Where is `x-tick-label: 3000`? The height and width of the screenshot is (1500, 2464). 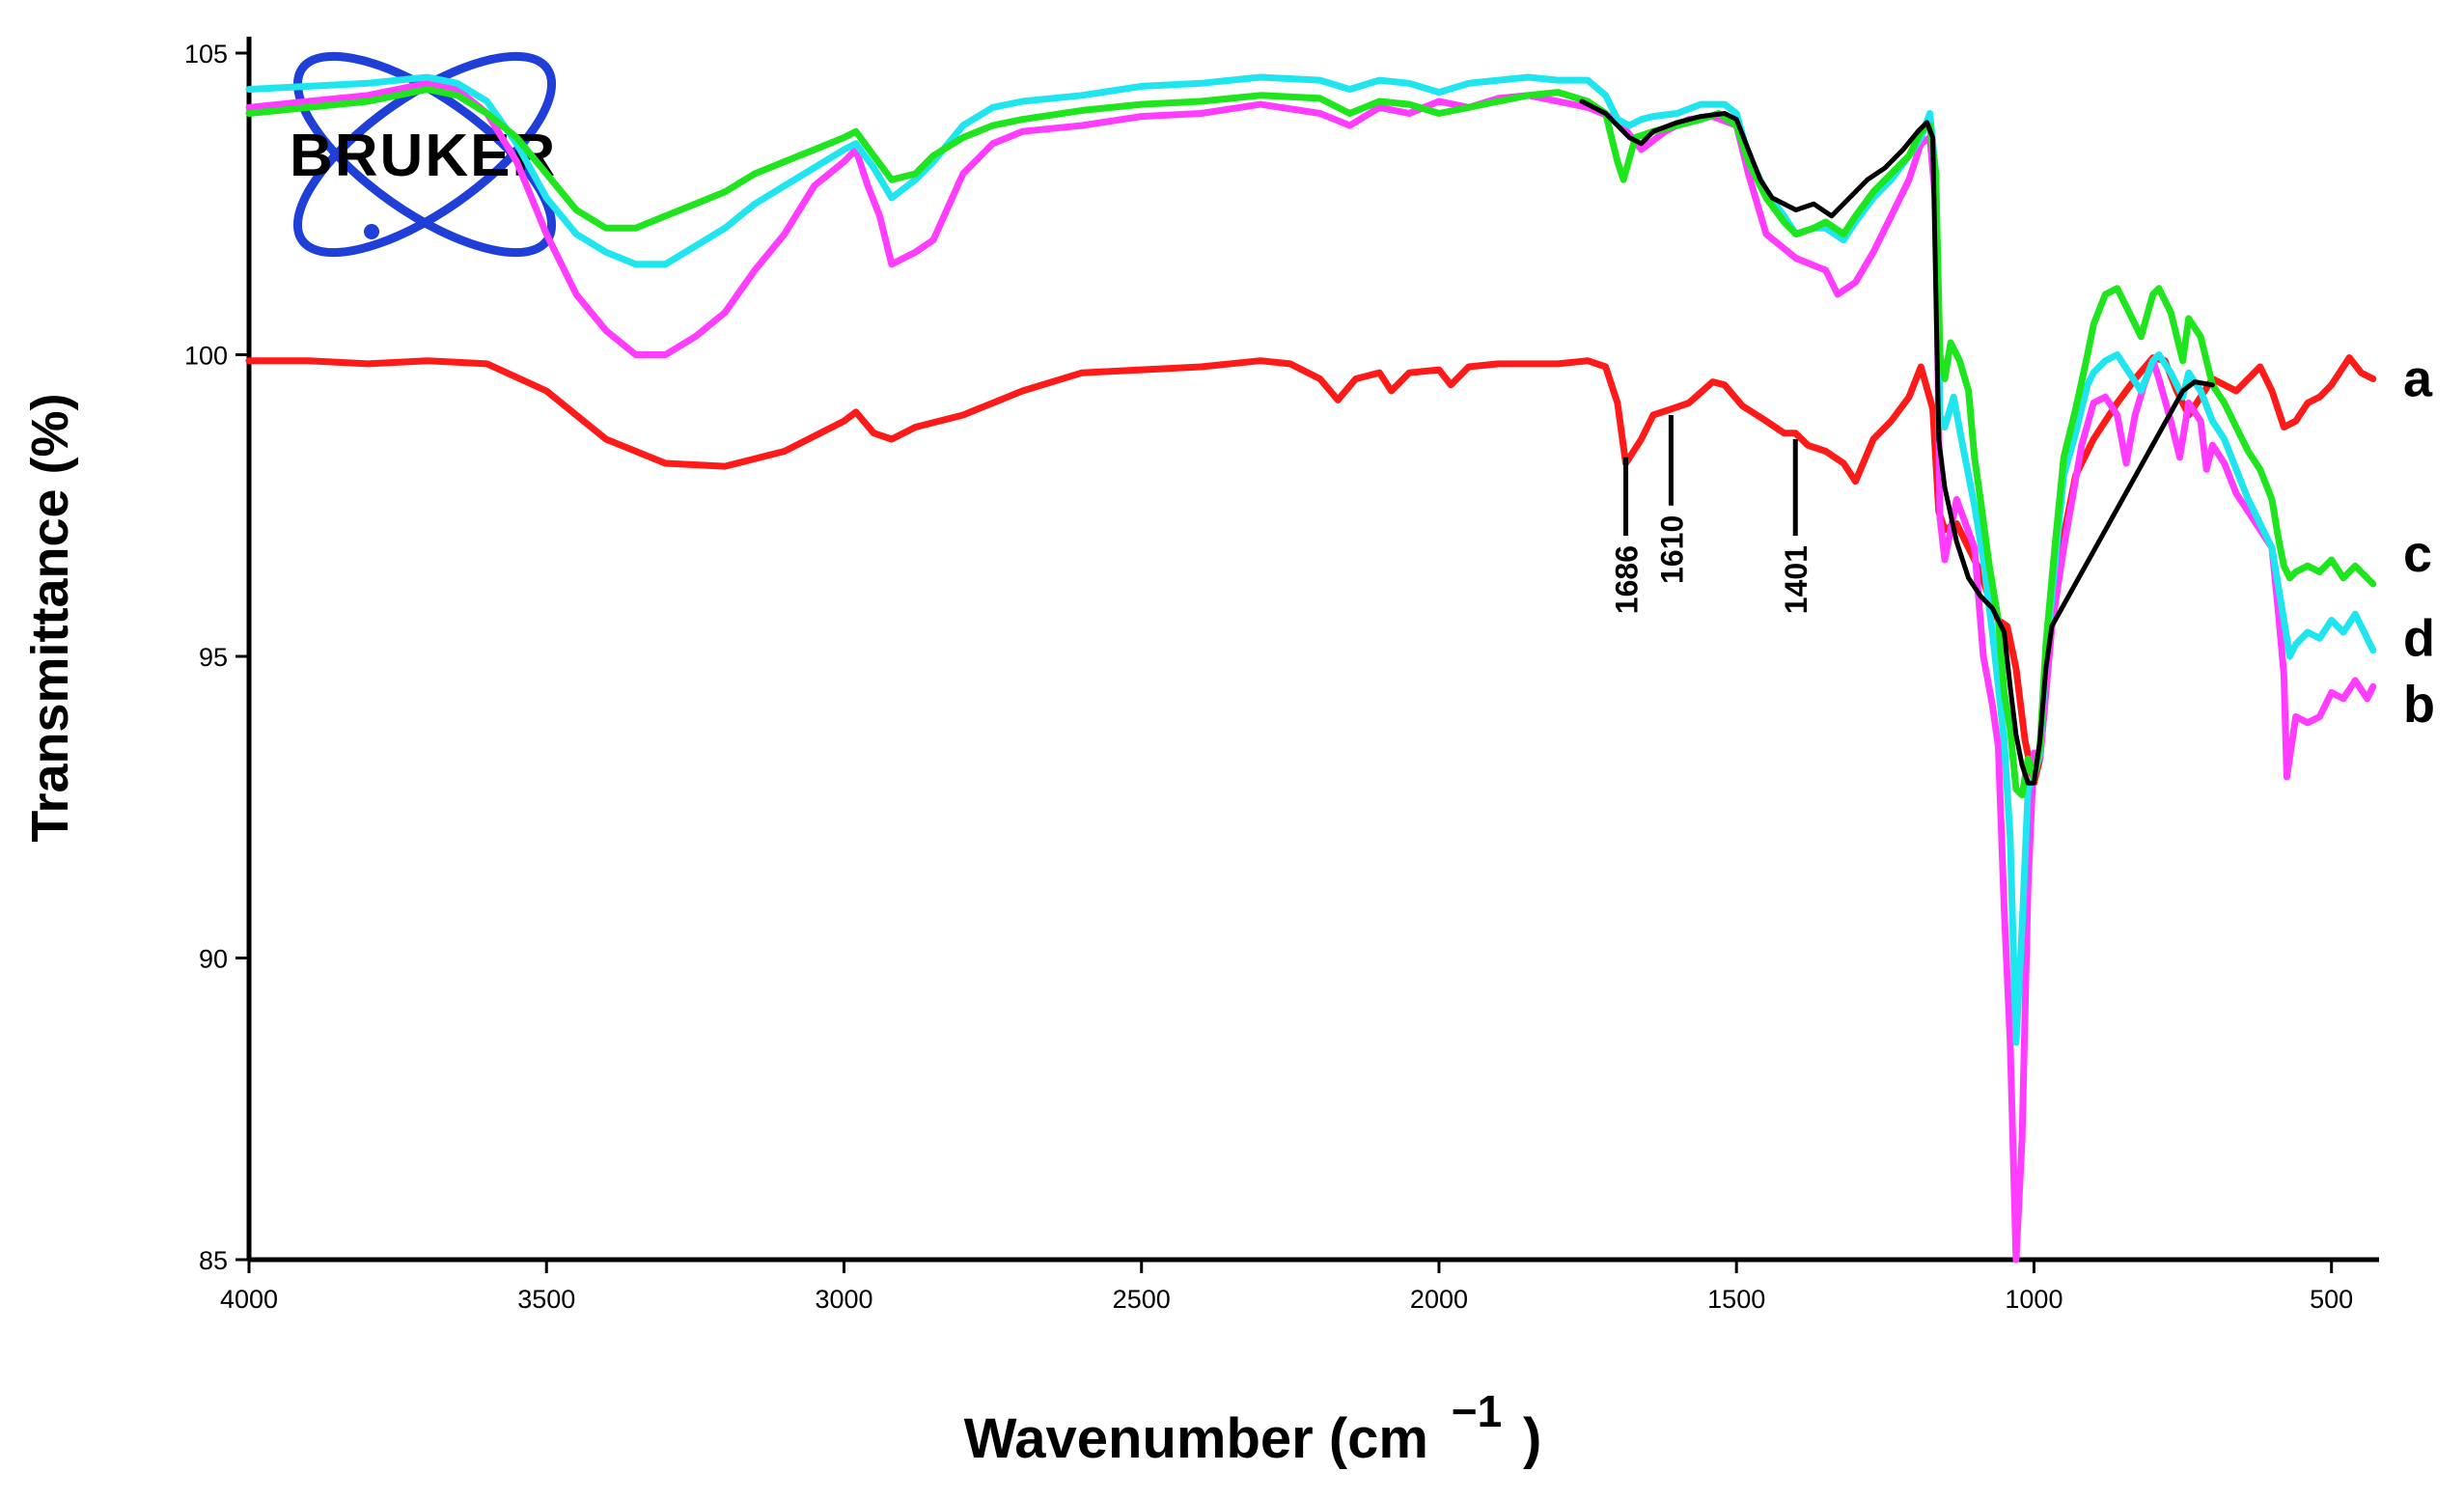 x-tick-label: 3000 is located at coordinates (844, 1299).